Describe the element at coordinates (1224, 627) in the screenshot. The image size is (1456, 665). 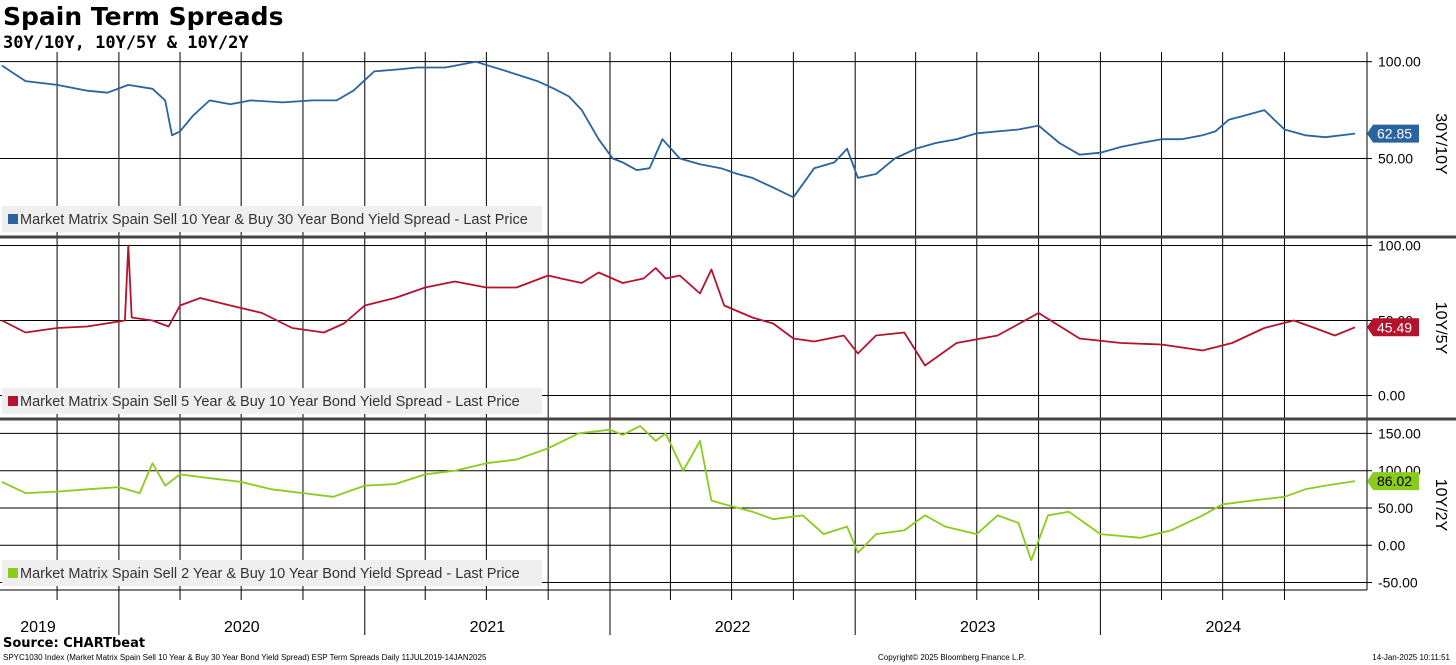
I see `x-tick-label: 2024` at that location.